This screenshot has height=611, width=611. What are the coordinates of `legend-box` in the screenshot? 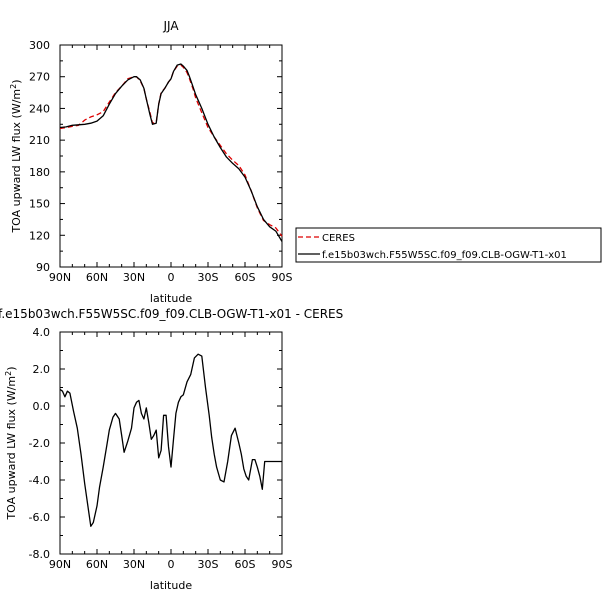 It's located at (448, 245).